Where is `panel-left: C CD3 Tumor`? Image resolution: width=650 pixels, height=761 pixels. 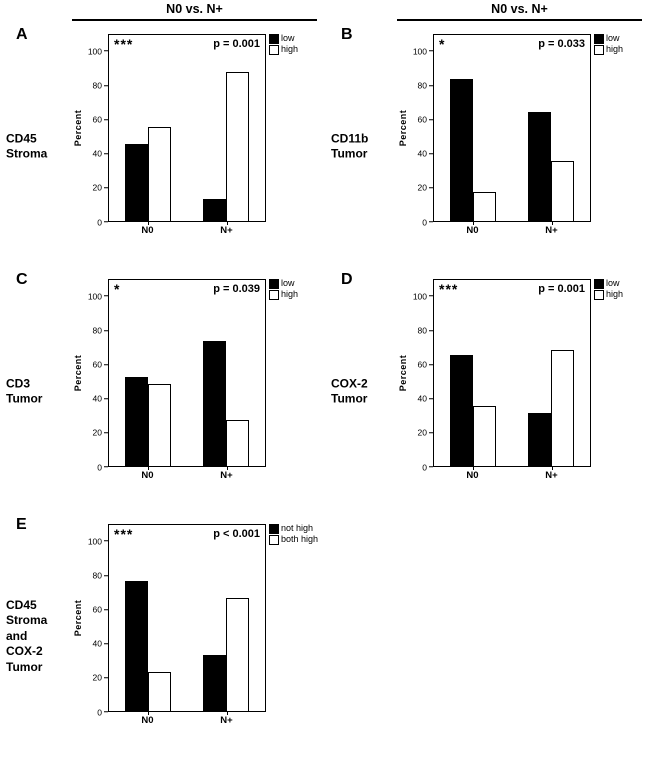 panel-left: C CD3 Tumor is located at coordinates (36, 391).